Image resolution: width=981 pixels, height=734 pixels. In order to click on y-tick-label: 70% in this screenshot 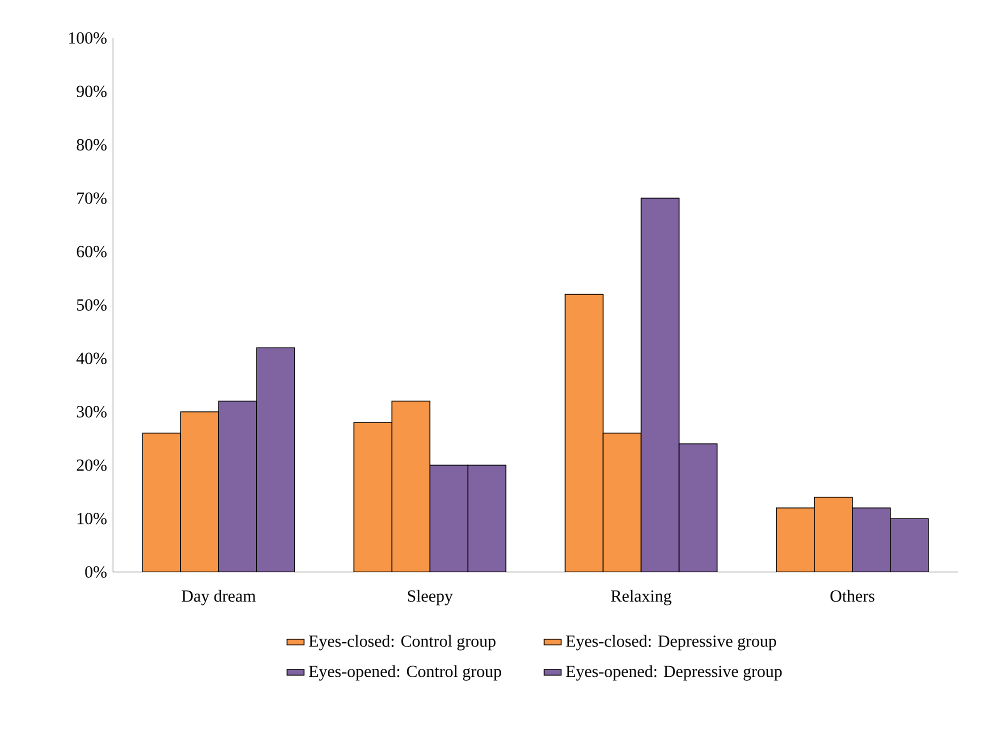, I will do `click(92, 198)`.